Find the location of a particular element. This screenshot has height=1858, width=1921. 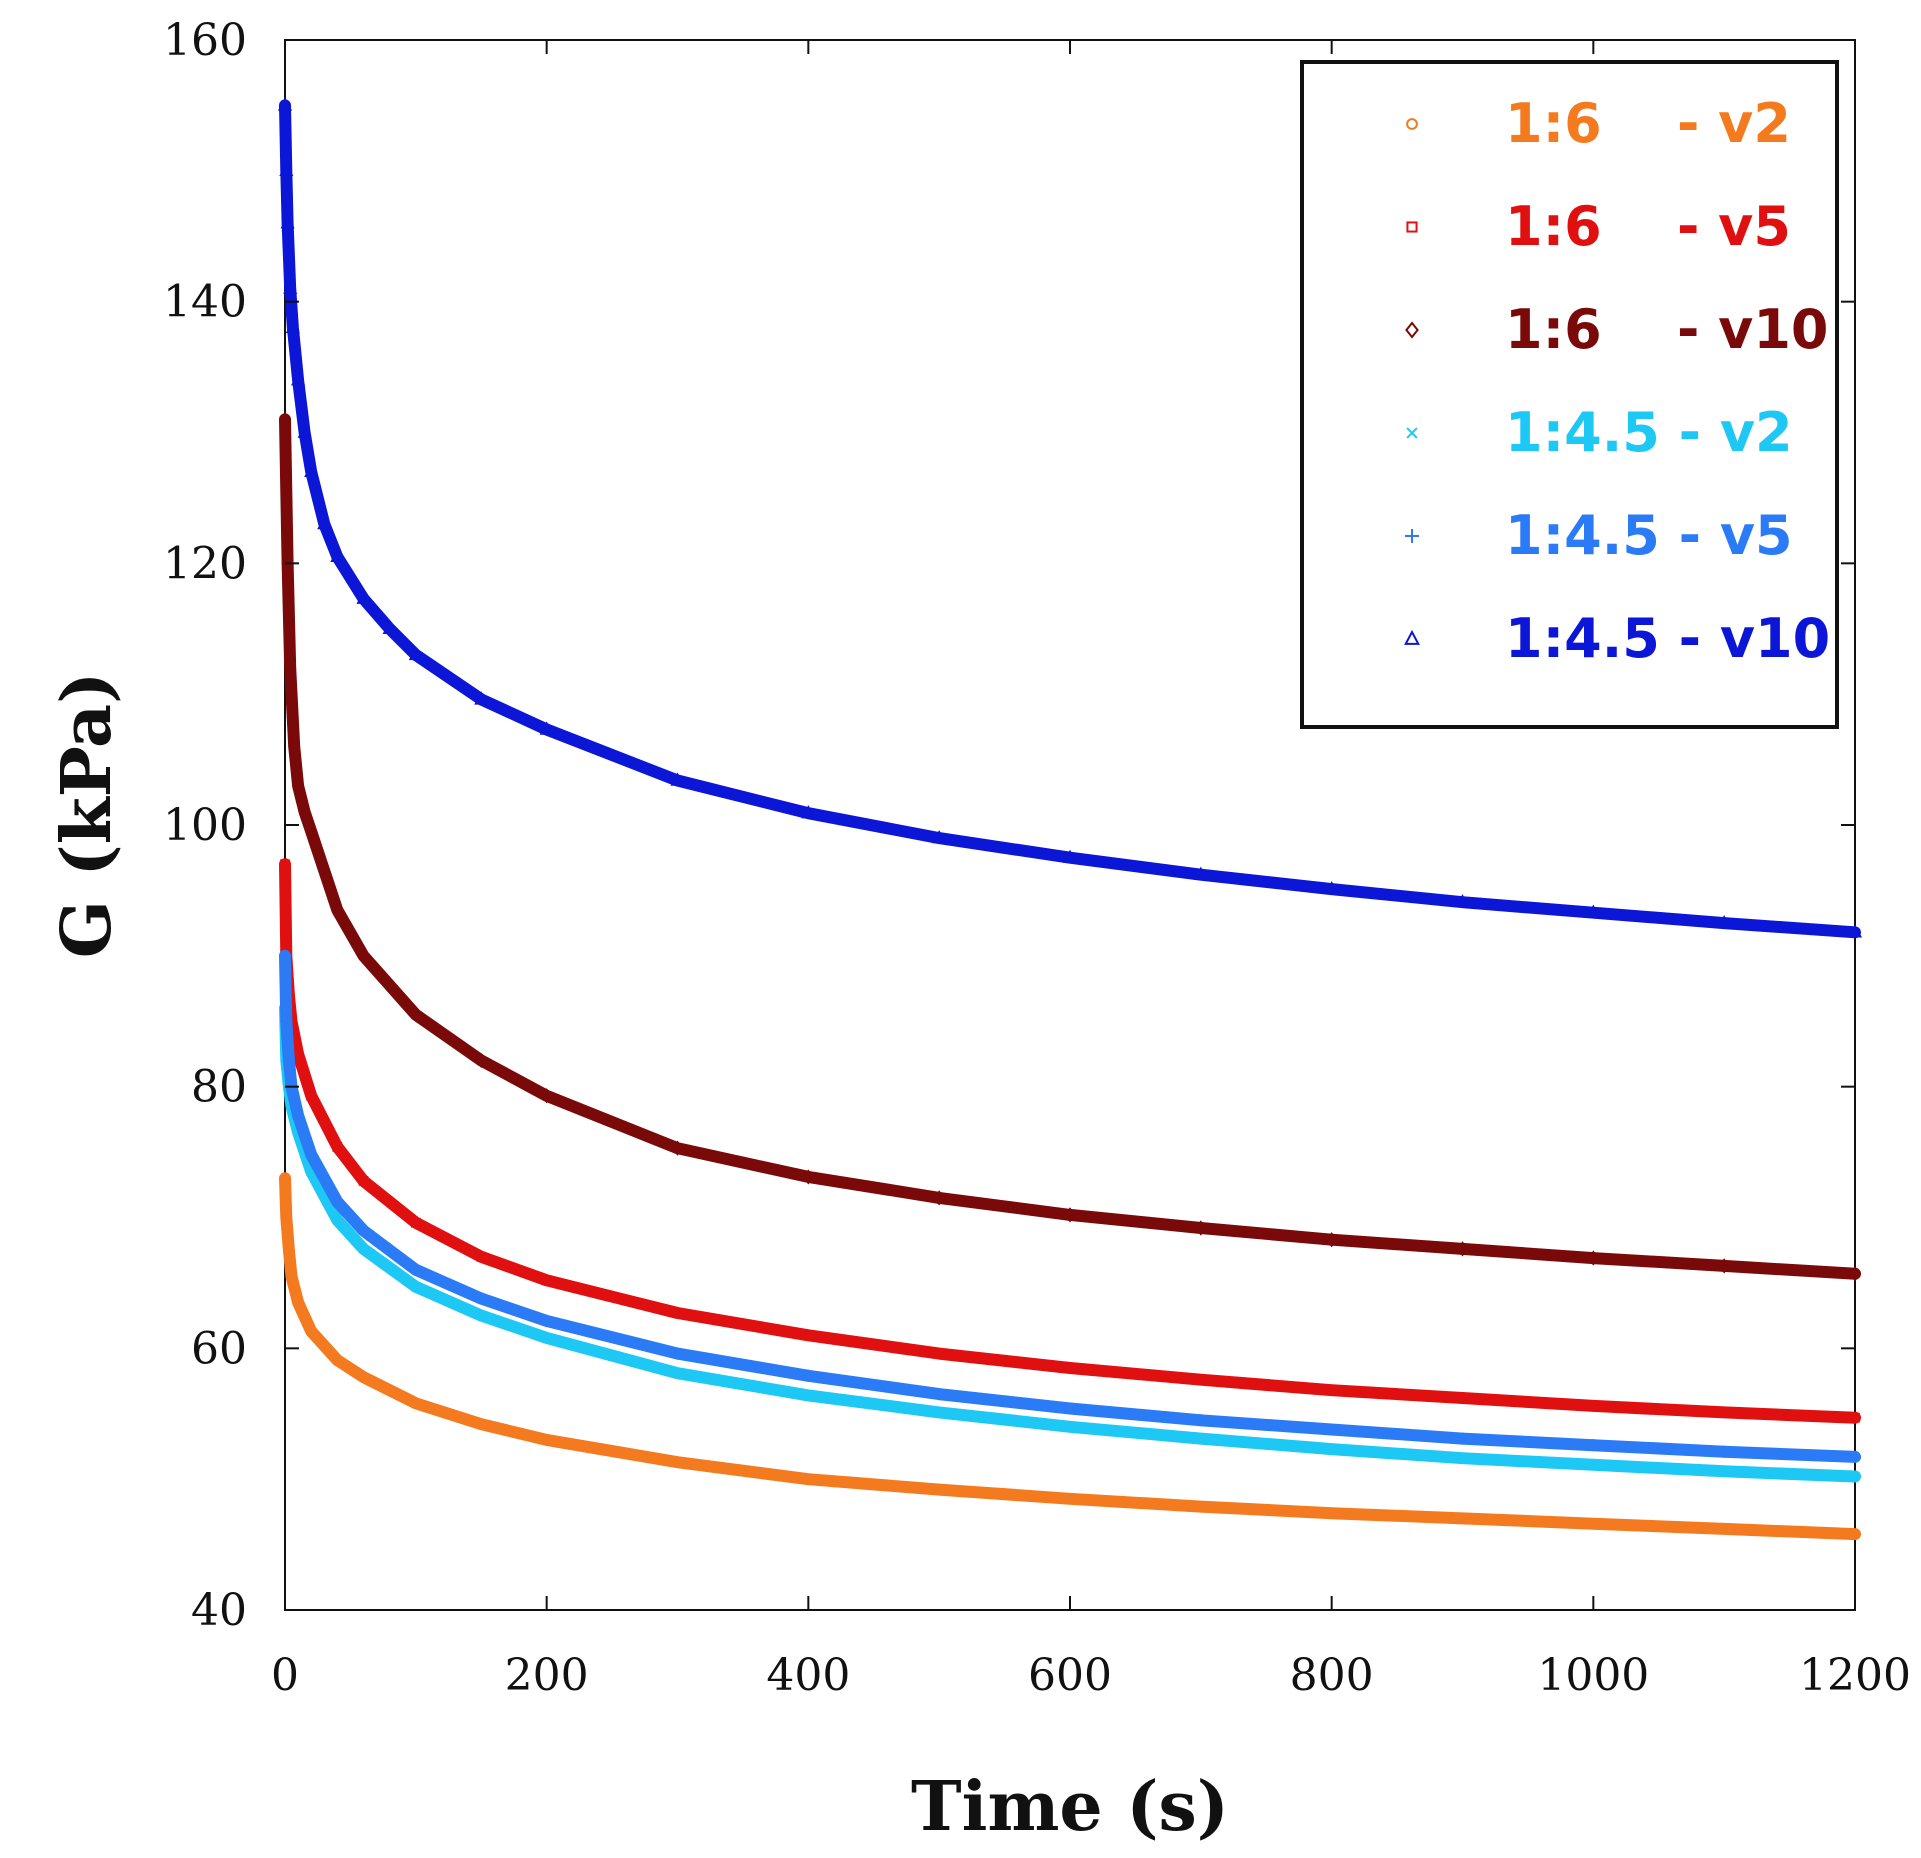

y-tick-label: 160 is located at coordinates (205, 40).